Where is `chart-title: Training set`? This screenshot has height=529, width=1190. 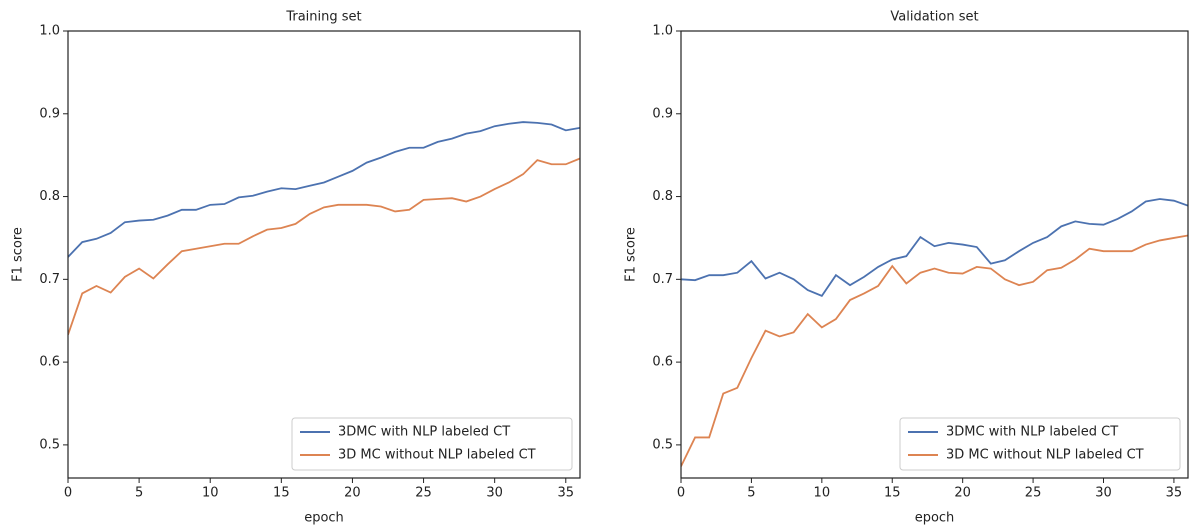
chart-title: Training set is located at coordinates (323, 17).